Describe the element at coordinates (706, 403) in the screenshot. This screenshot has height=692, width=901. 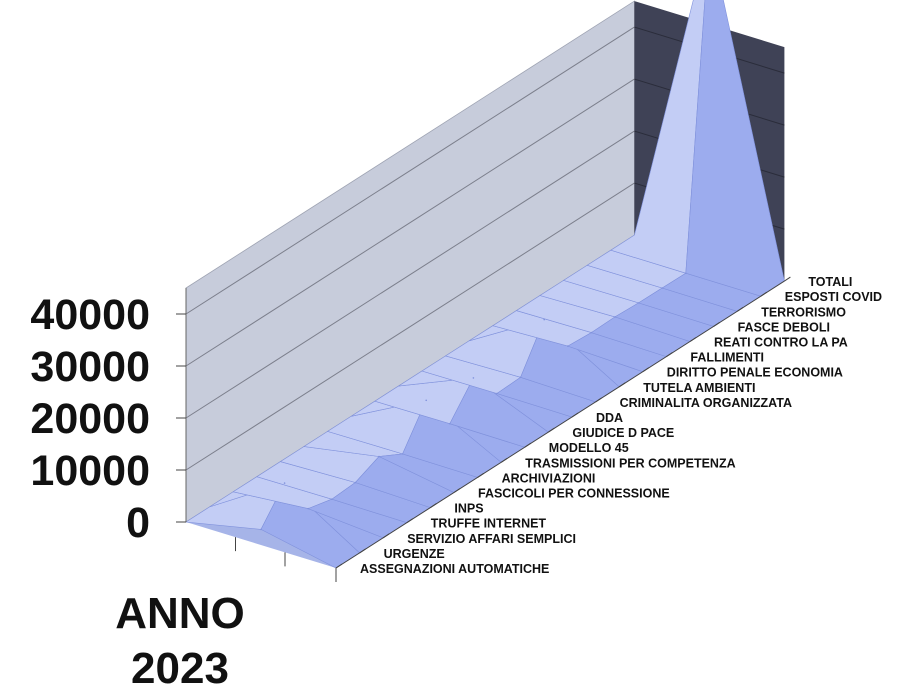
I see `category-label-12: CRIMINALITA ORGANIZZATA` at that location.